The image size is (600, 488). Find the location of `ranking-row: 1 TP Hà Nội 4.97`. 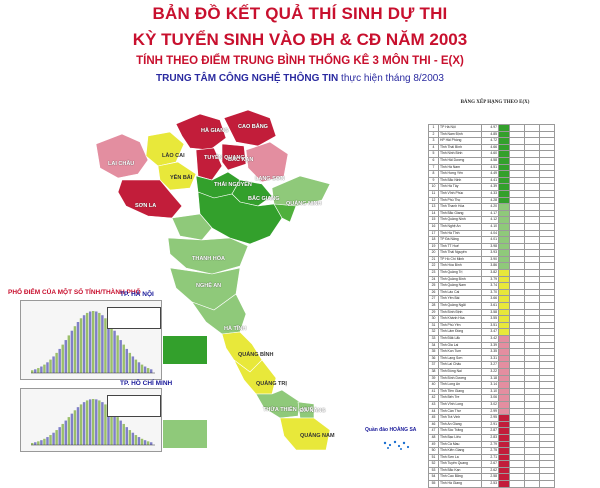

ranking-row: 1 TP Hà Nội 4.97 is located at coordinates (491, 128).